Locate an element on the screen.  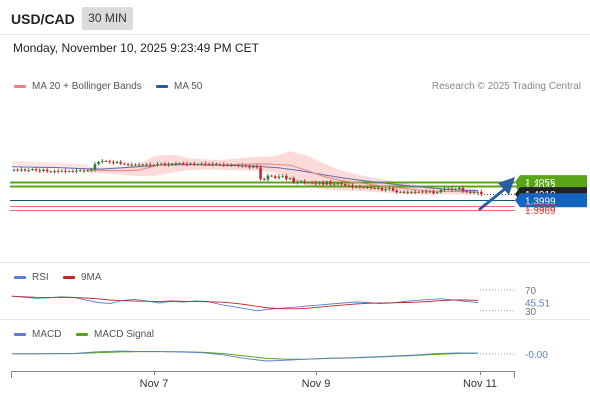
price-label-bg-1.3999 is located at coordinates (551, 200).